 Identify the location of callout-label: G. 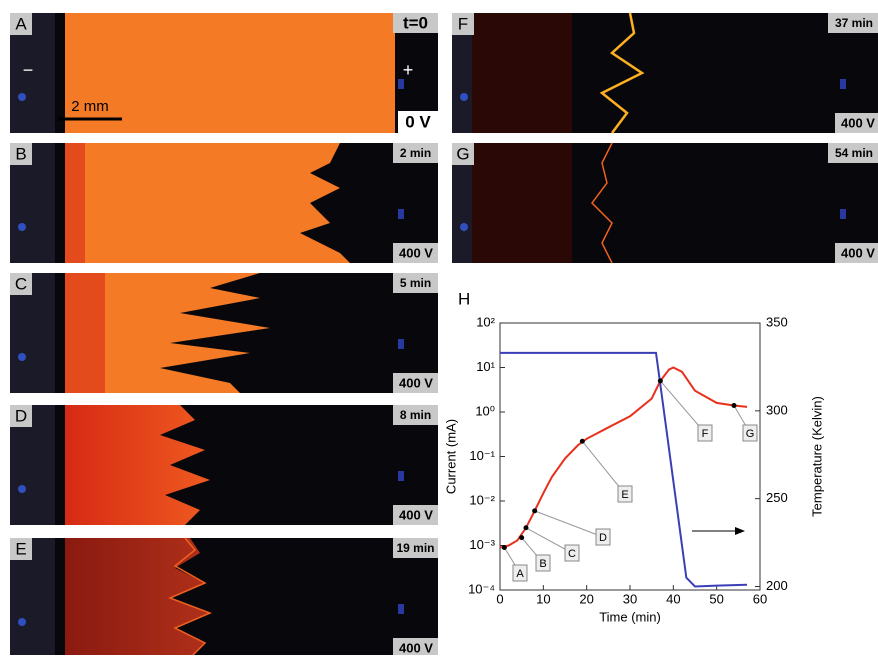
(750, 434).